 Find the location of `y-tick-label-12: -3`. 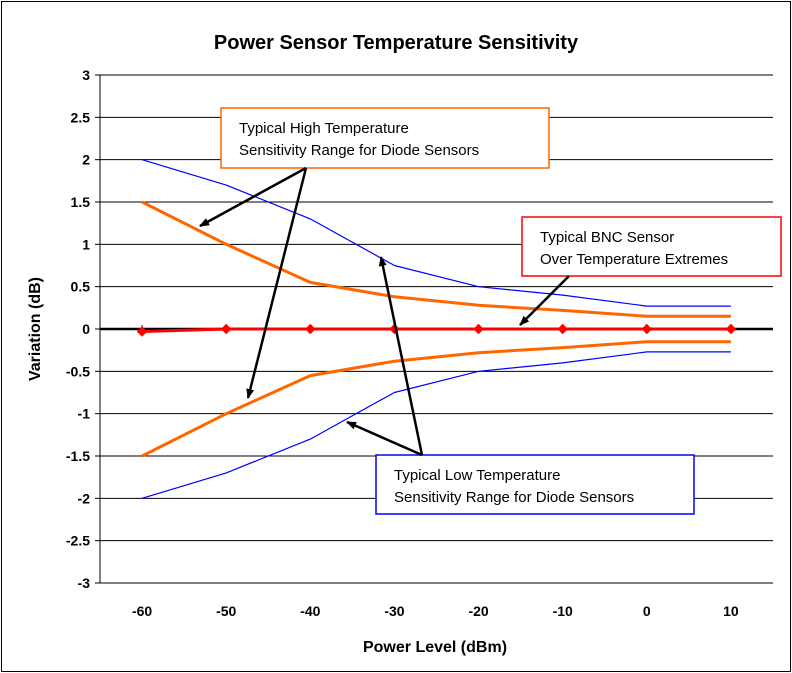

y-tick-label-12: -3 is located at coordinates (84, 583).